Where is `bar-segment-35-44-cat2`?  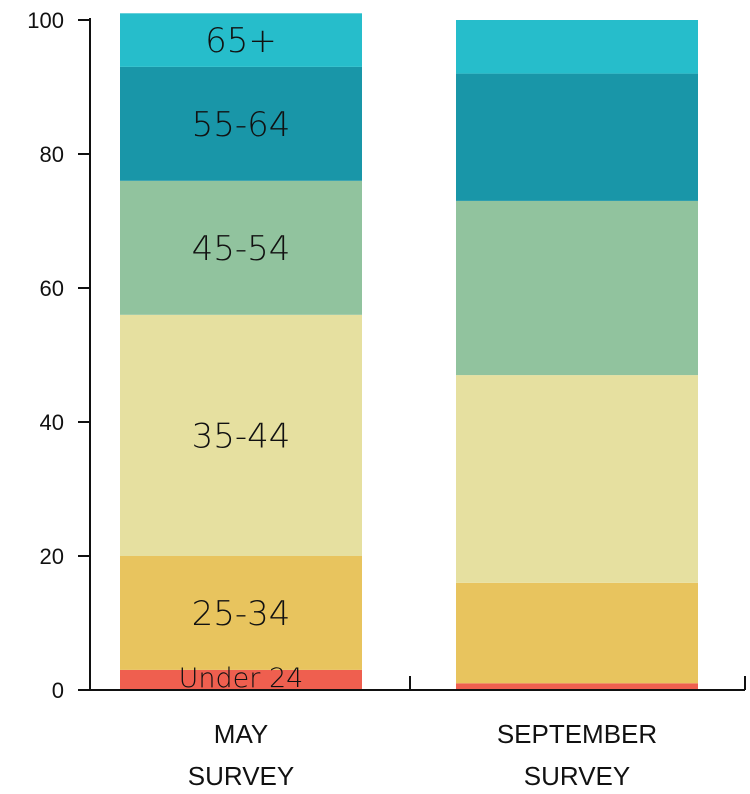
bar-segment-35-44-cat2 is located at coordinates (577, 479).